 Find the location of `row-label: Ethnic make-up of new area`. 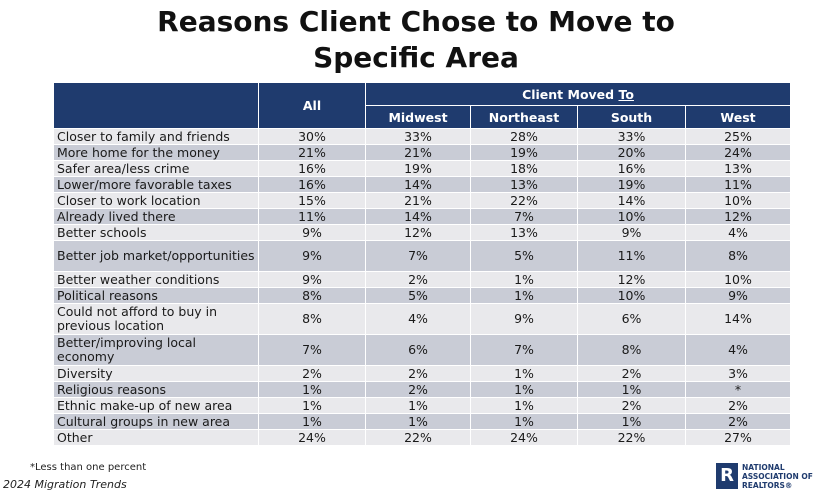

row-label: Ethnic make-up of new area is located at coordinates (156, 405).